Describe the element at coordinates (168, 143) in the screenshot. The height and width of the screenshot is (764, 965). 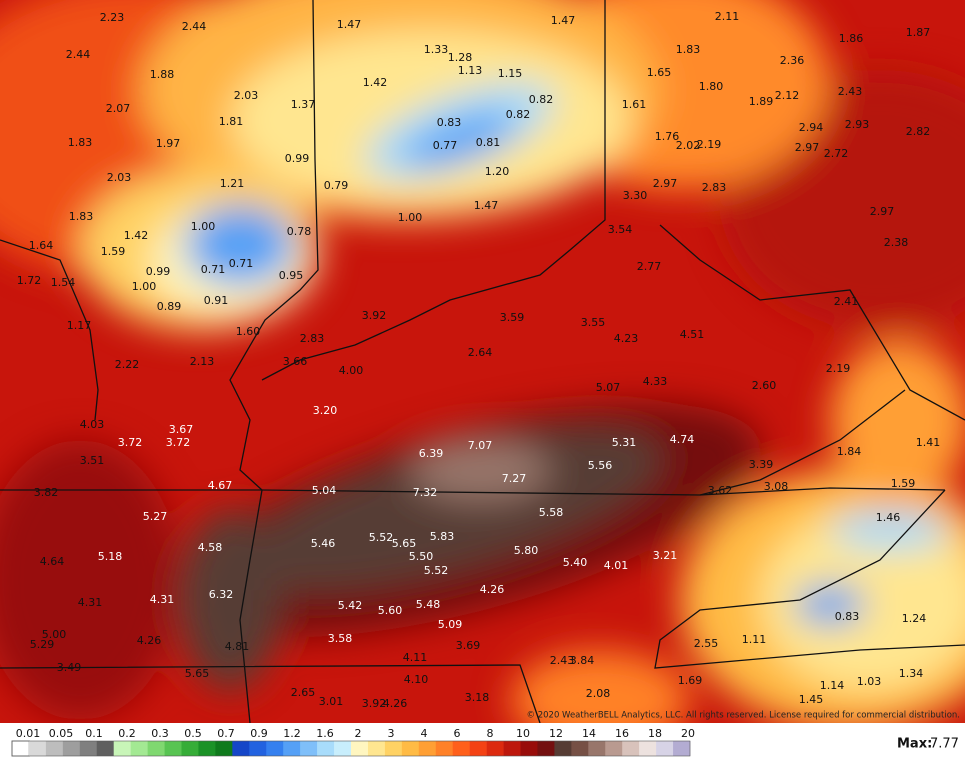
I see `station-value: 1.97` at that location.